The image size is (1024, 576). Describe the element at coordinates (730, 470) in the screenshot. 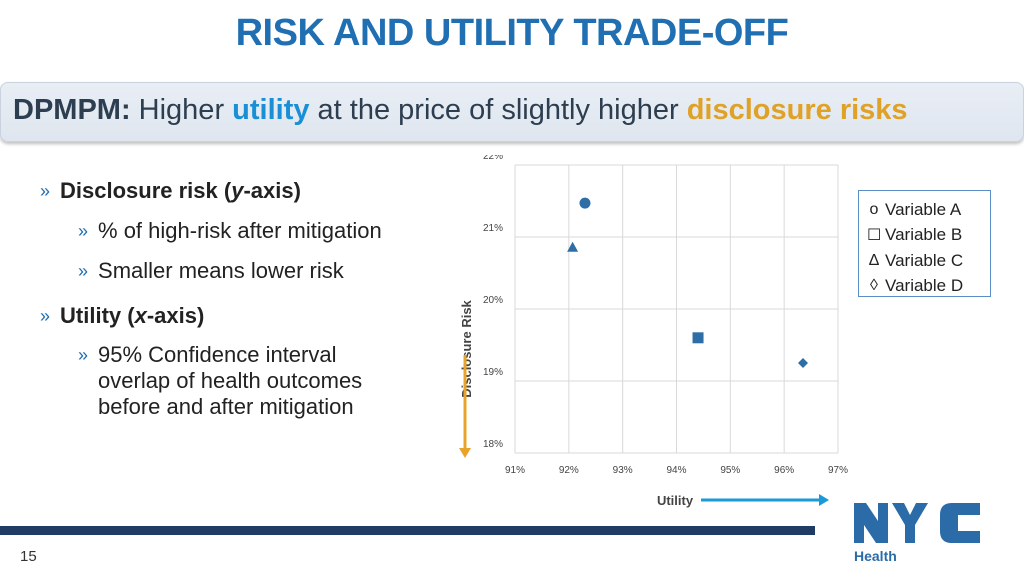

I see `x-tick-label: 95%` at that location.